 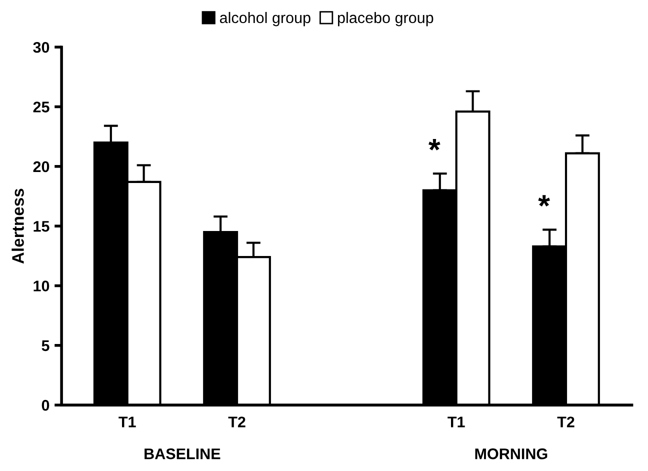 I want to click on legend-label: placebo group, so click(x=386, y=19).